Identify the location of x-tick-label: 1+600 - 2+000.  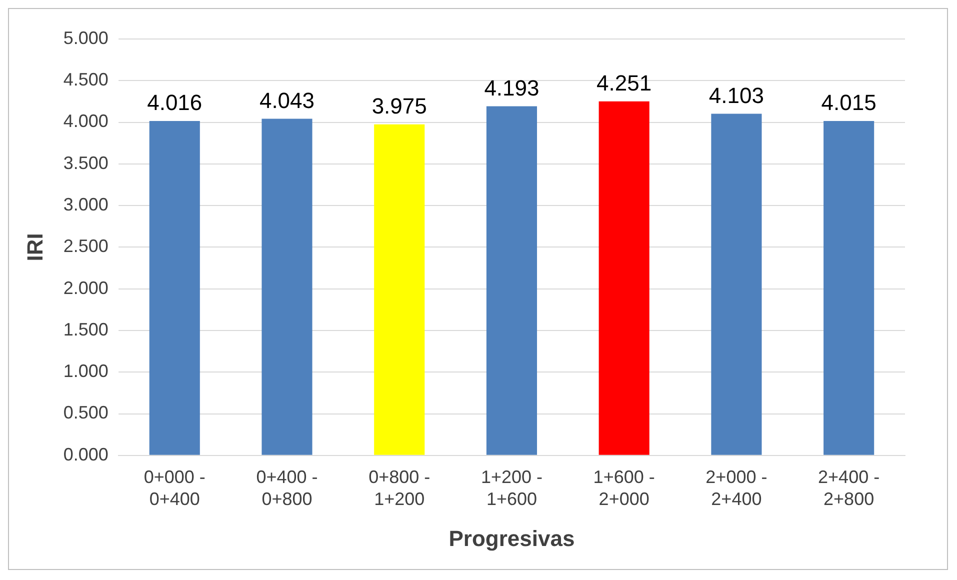
(624, 488).